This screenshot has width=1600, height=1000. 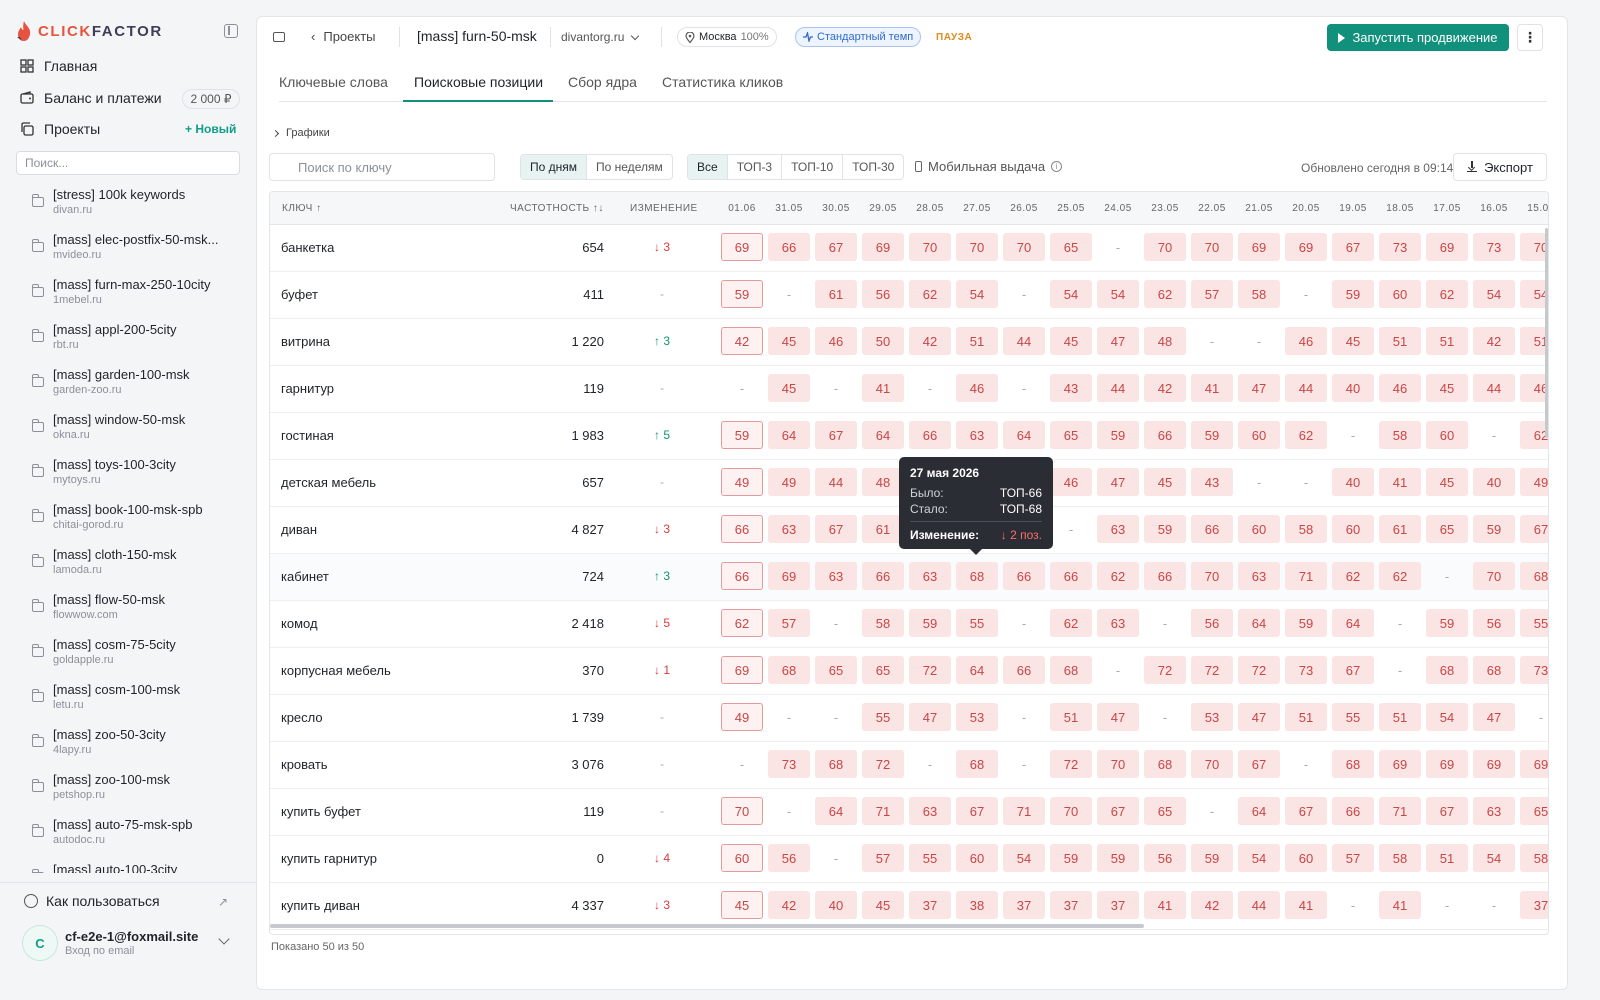 What do you see at coordinates (89, 31) in the screenshot?
I see `logo: CLICKFACTOR` at bounding box center [89, 31].